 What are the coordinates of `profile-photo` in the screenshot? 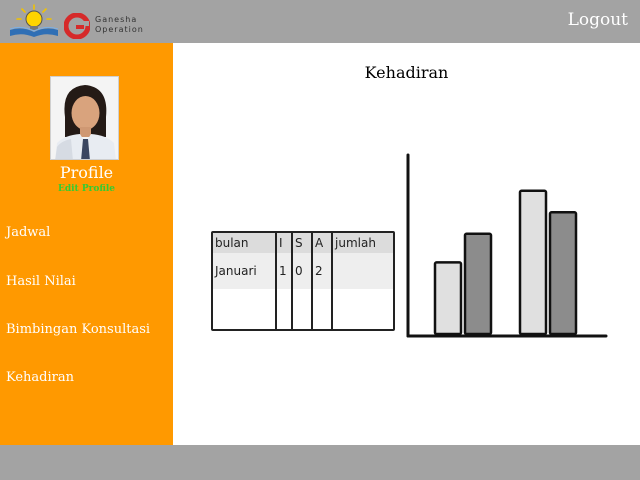 It's located at (84, 118).